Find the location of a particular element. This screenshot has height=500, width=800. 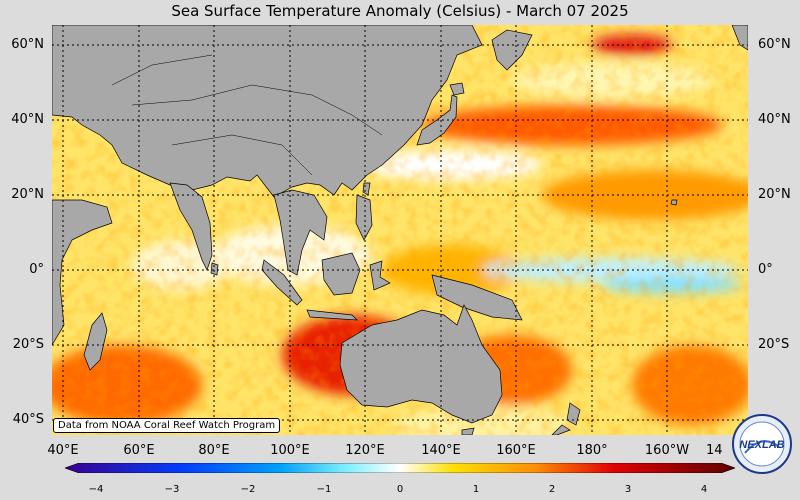

lon-label: 180° is located at coordinates (592, 450).